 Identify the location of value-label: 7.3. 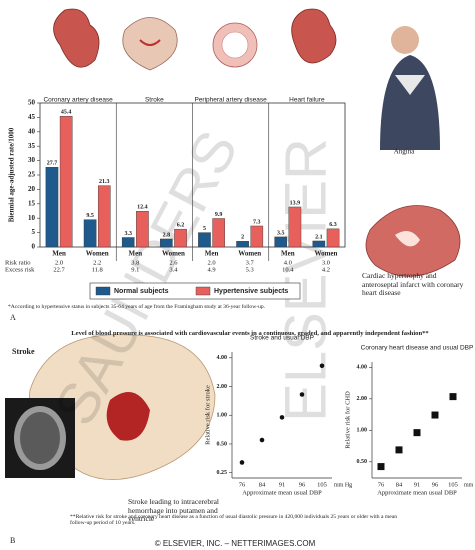
(257, 222).